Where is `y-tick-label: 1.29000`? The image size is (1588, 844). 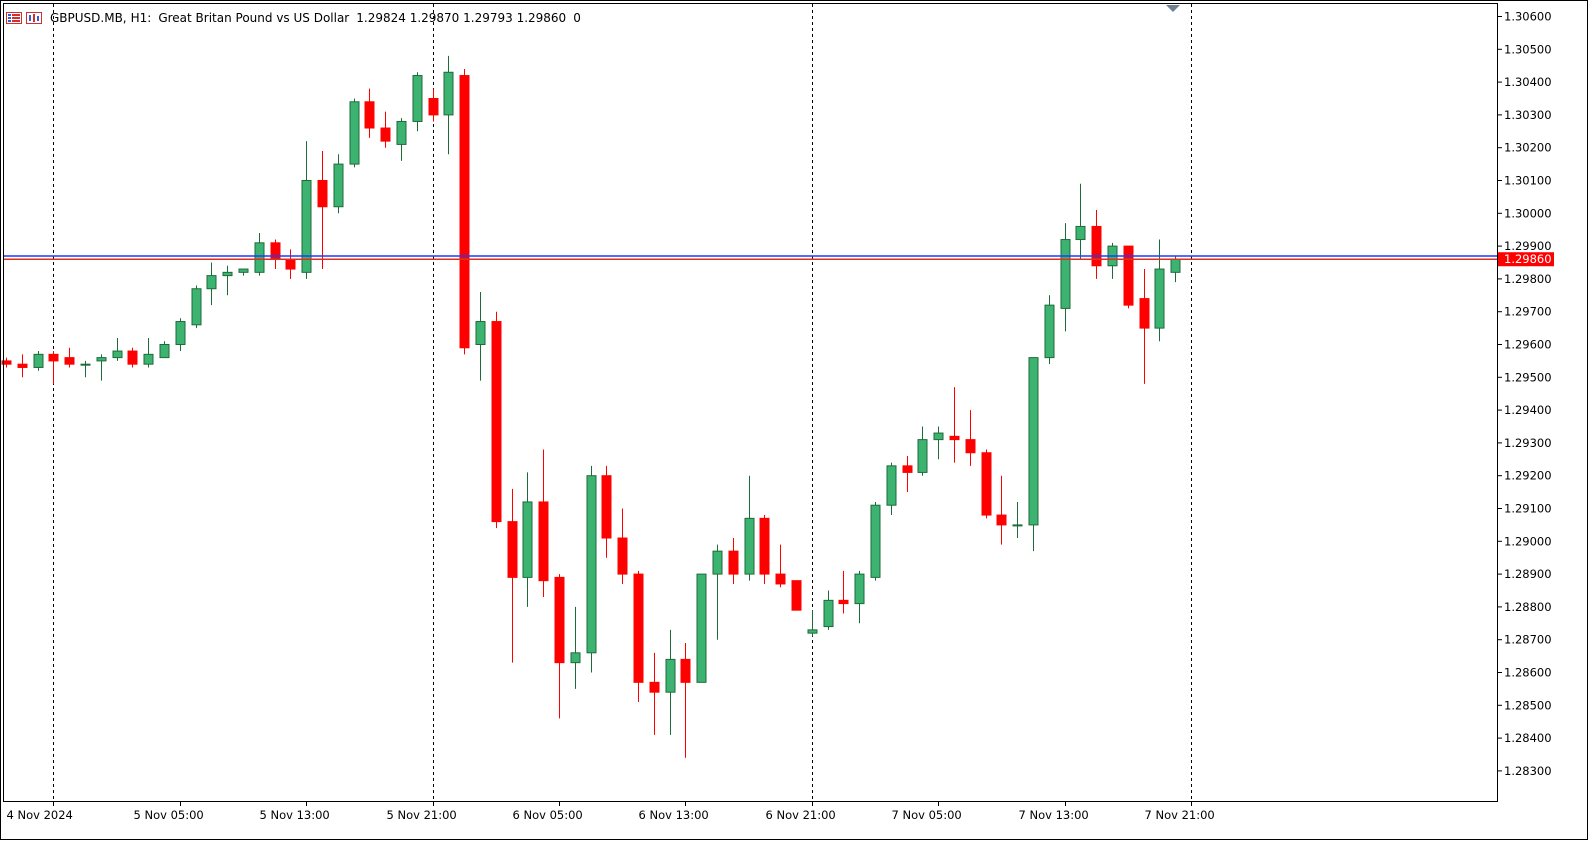
y-tick-label: 1.29000 is located at coordinates (1528, 541).